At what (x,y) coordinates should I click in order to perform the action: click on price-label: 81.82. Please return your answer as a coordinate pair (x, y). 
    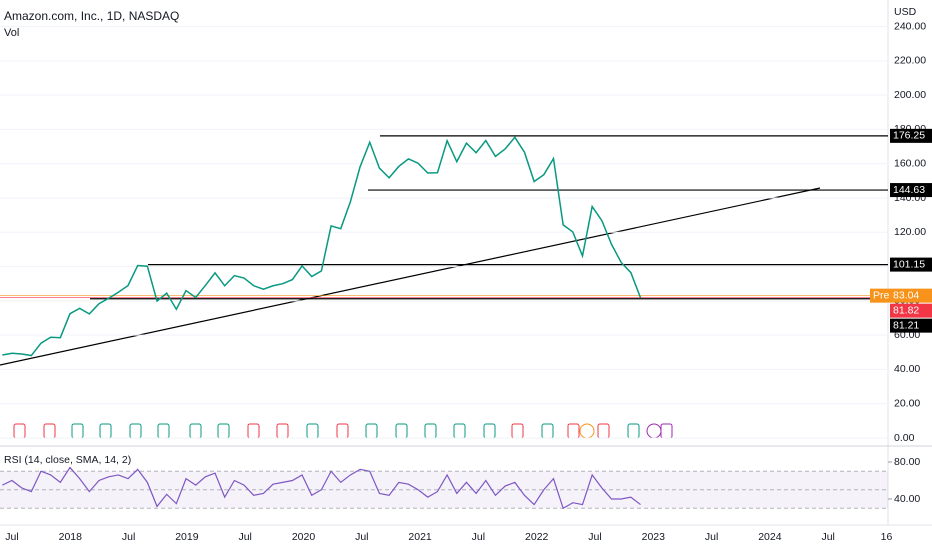
    Looking at the image, I should click on (906, 310).